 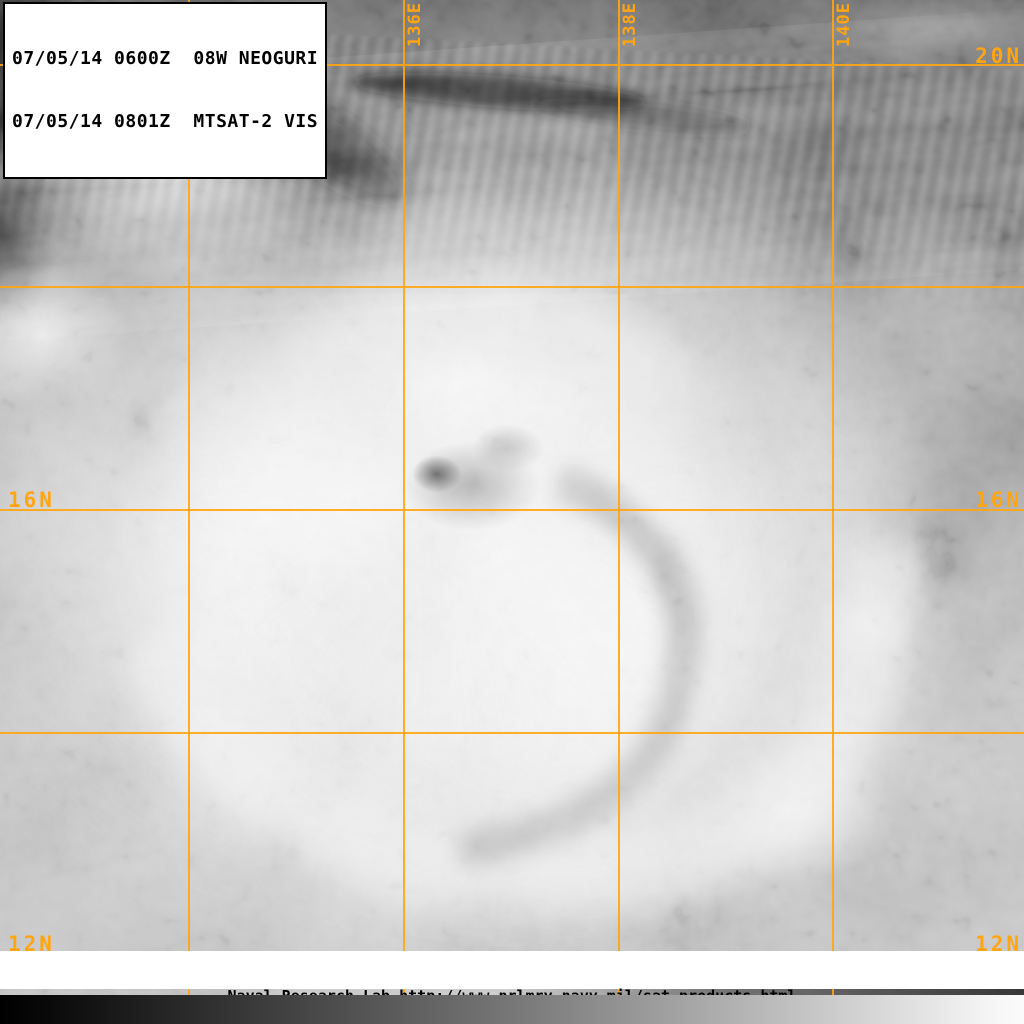 What do you see at coordinates (512, 1009) in the screenshot?
I see `grayscale-calibration-bar` at bounding box center [512, 1009].